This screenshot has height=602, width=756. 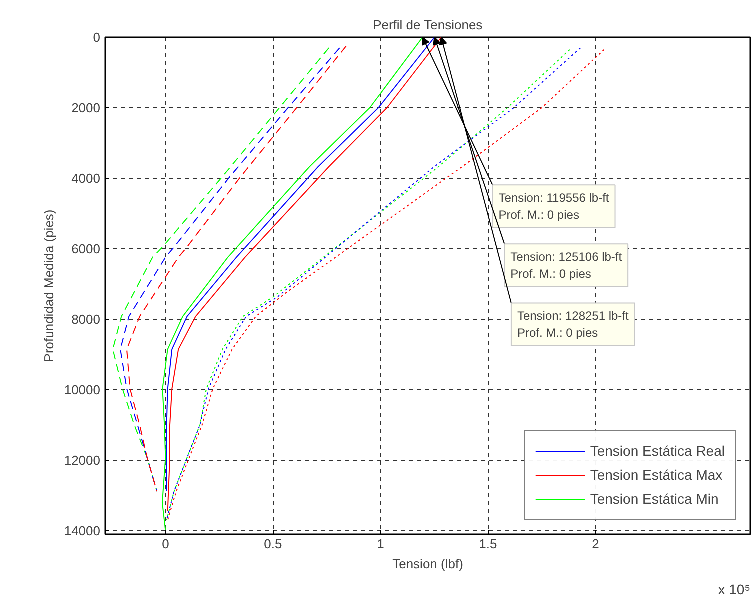 I want to click on chart-title: Perfil de Tensiones, so click(x=428, y=25).